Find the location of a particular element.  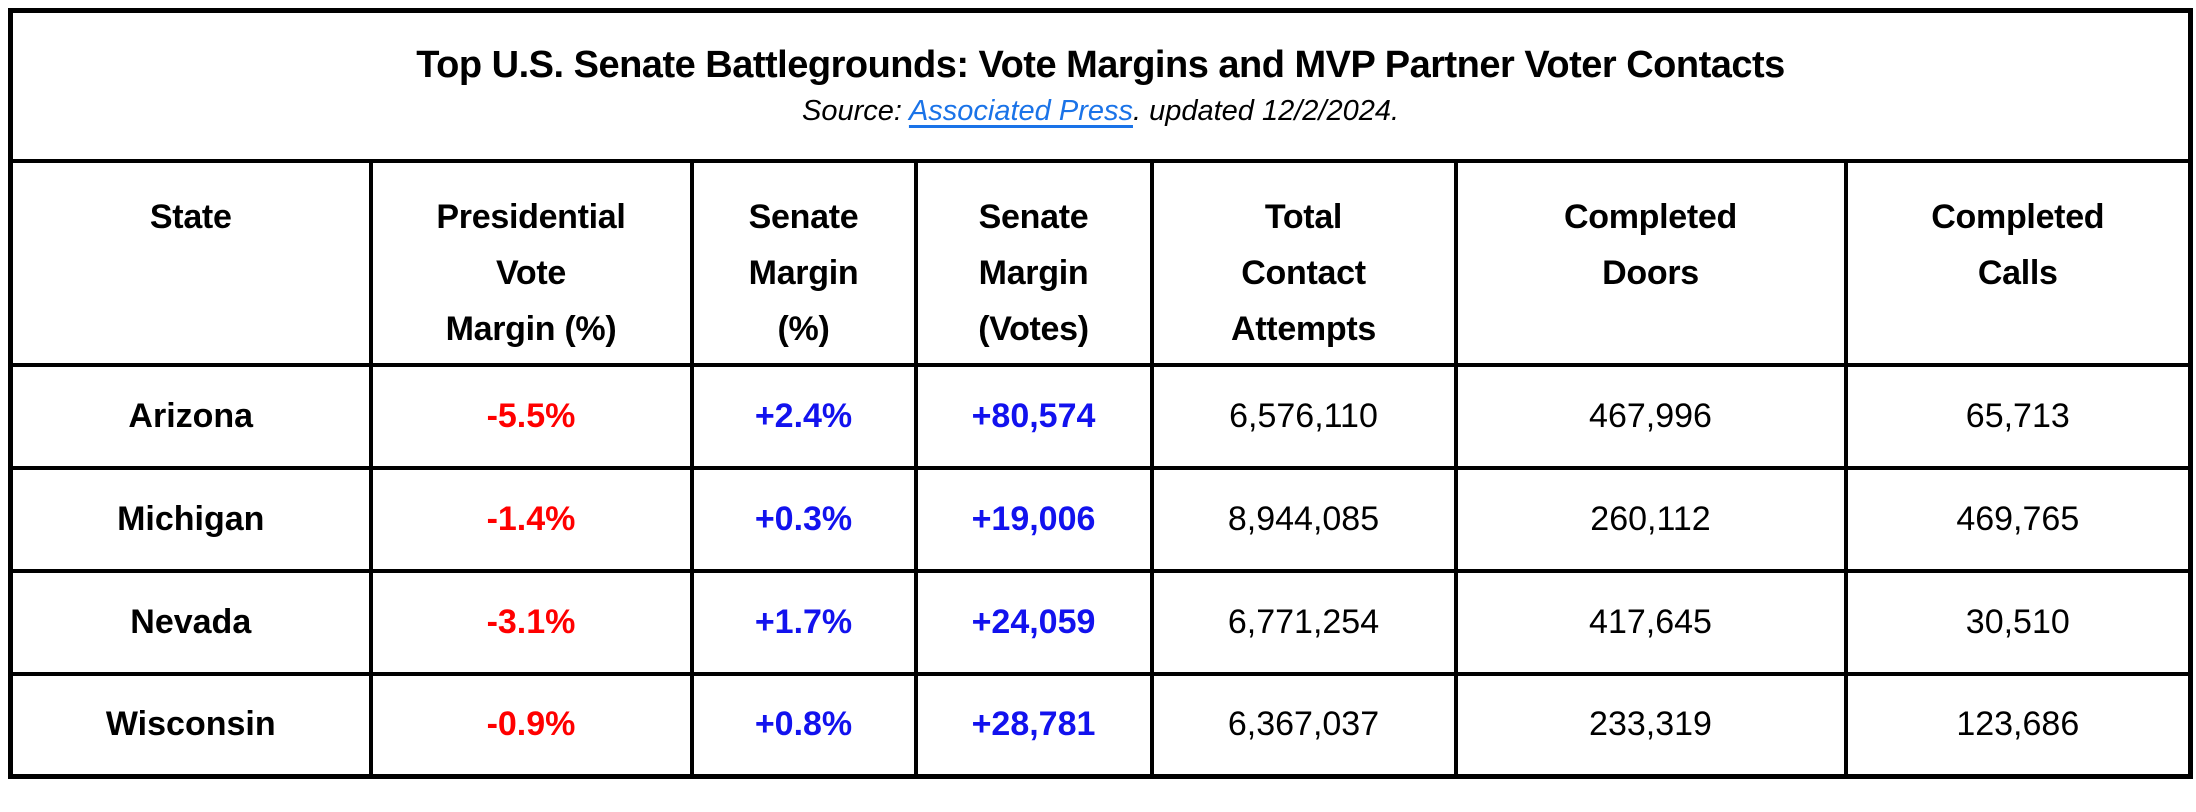

cell-completed-calls: 123,686 is located at coordinates (2018, 725).